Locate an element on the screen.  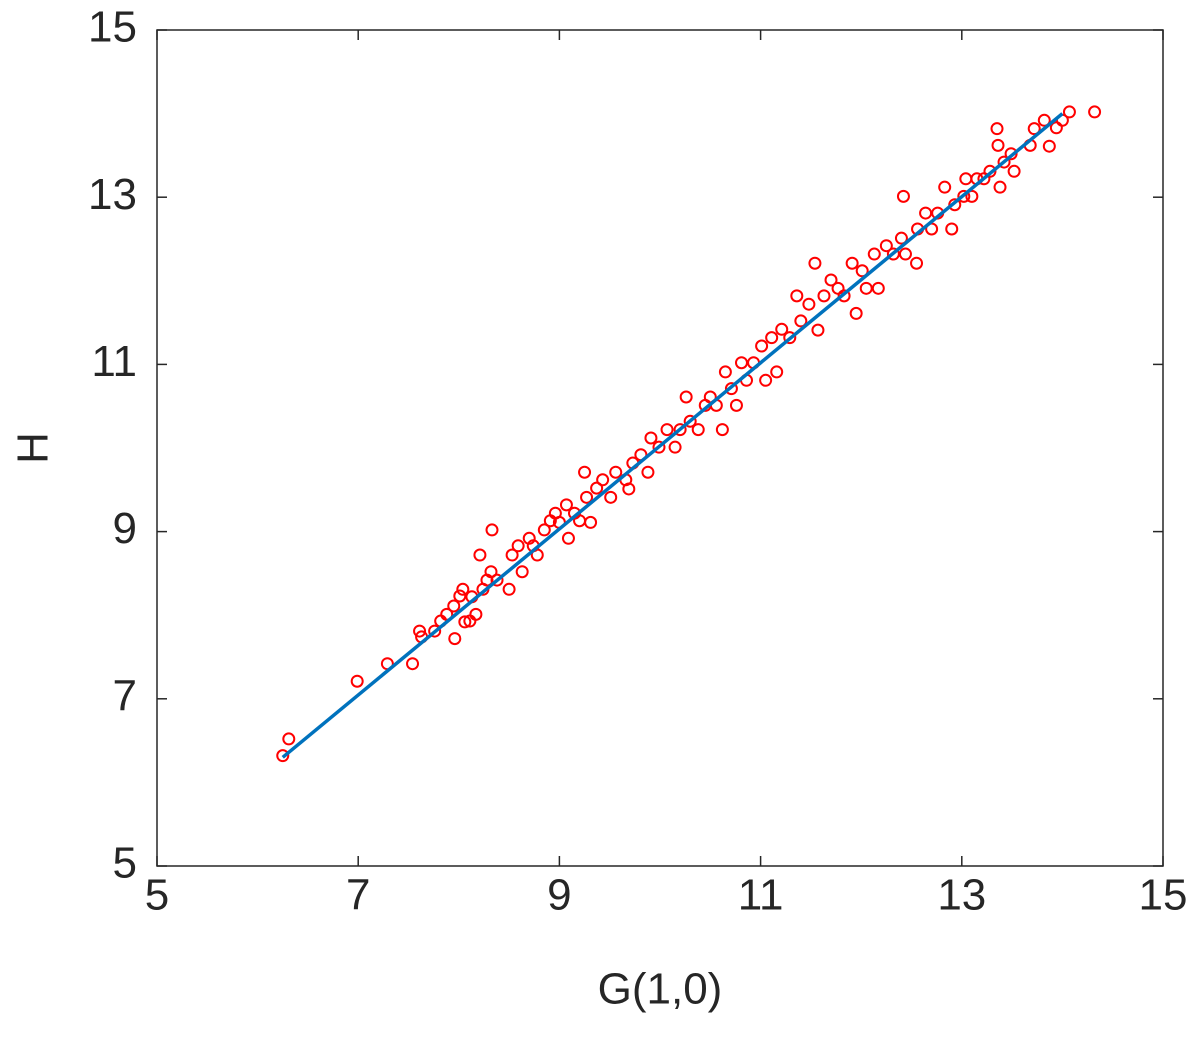
y-tick-label: 9 is located at coordinates (125, 528).